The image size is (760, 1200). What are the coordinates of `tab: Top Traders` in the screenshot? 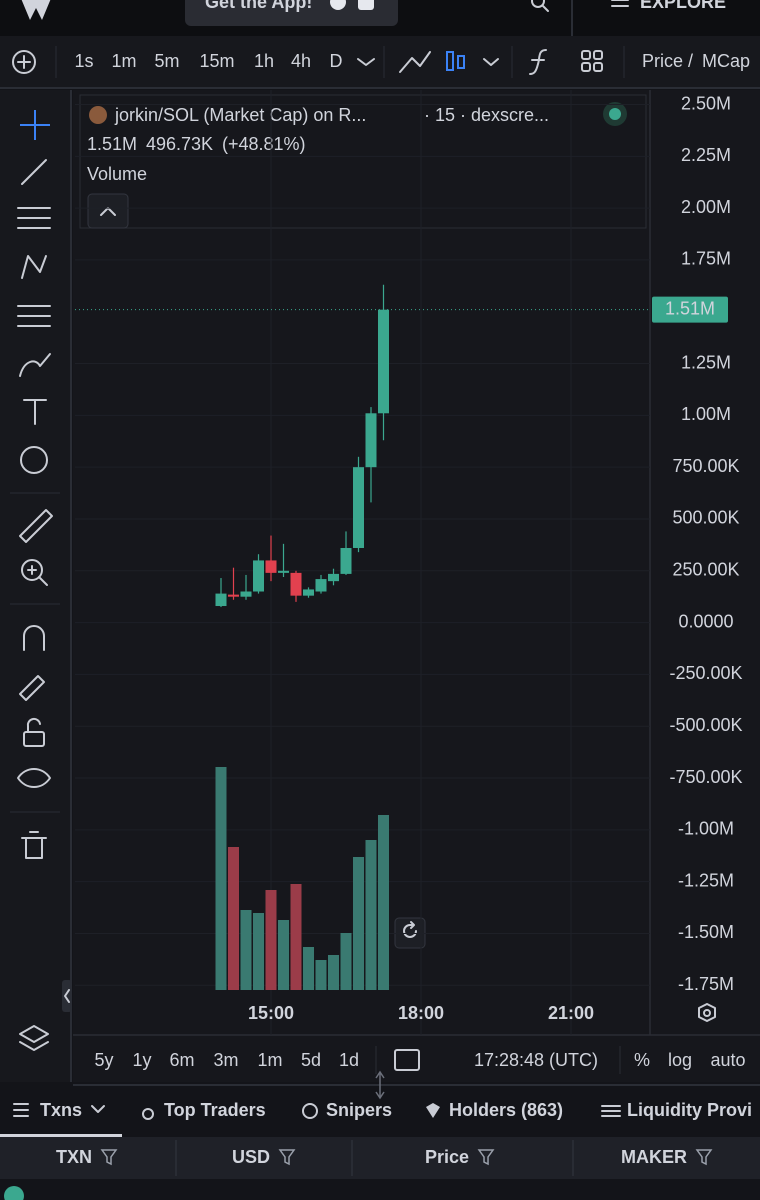 It's located at (215, 1110).